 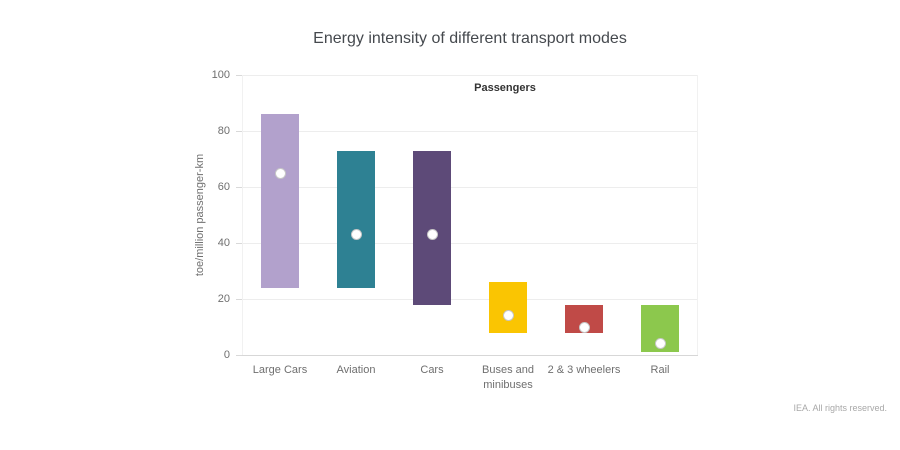 I want to click on average-point-buses-and-minibuses, so click(x=508, y=316).